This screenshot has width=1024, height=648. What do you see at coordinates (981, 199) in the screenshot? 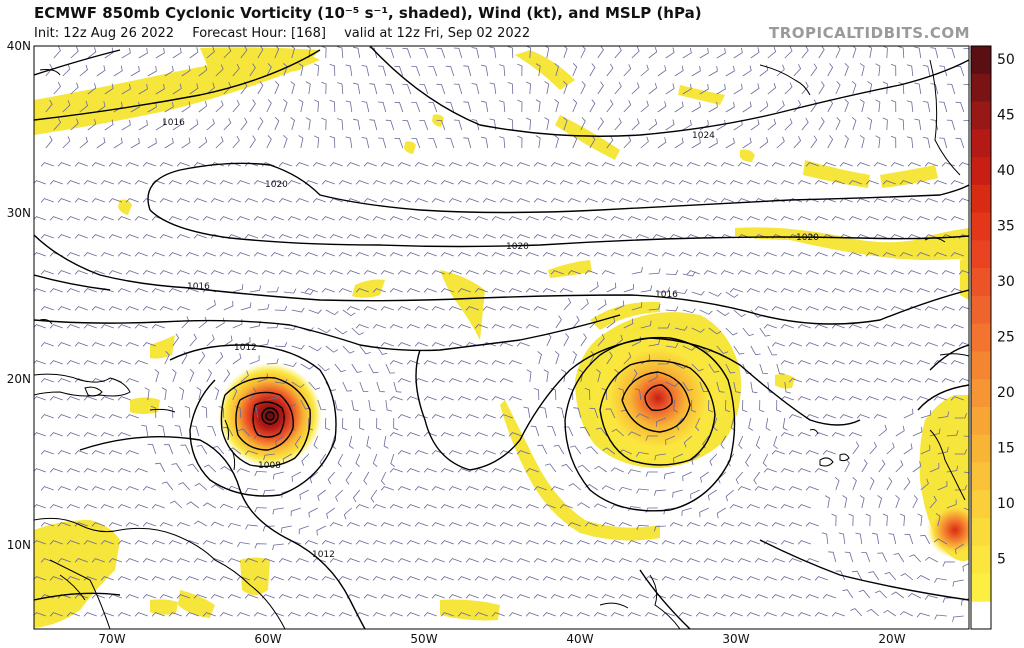
I see `colorbar-cell` at bounding box center [981, 199].